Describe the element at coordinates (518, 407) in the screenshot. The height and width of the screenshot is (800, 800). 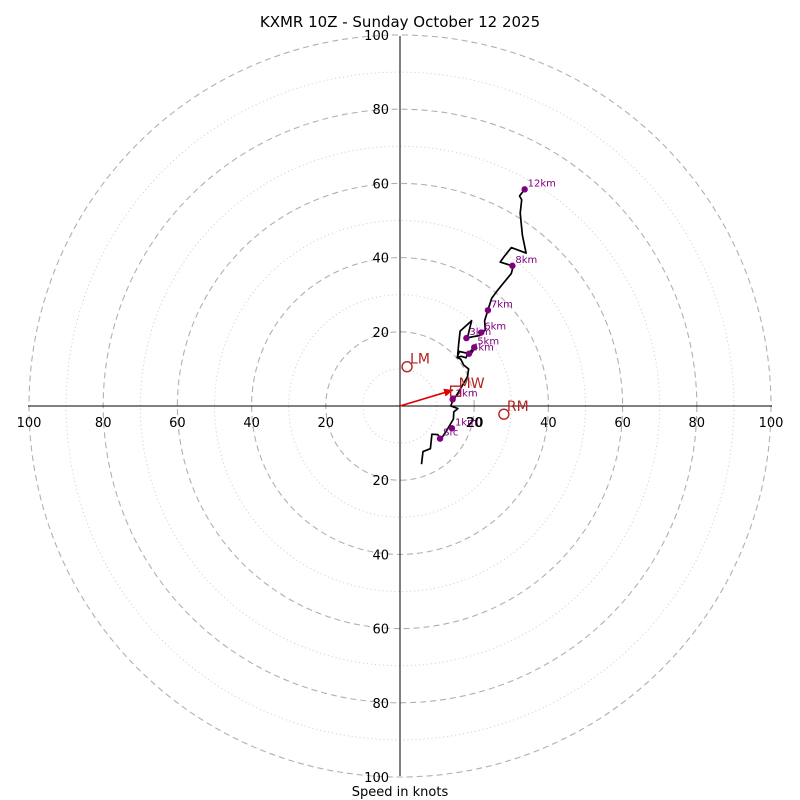
I see `rm-label: RM` at that location.